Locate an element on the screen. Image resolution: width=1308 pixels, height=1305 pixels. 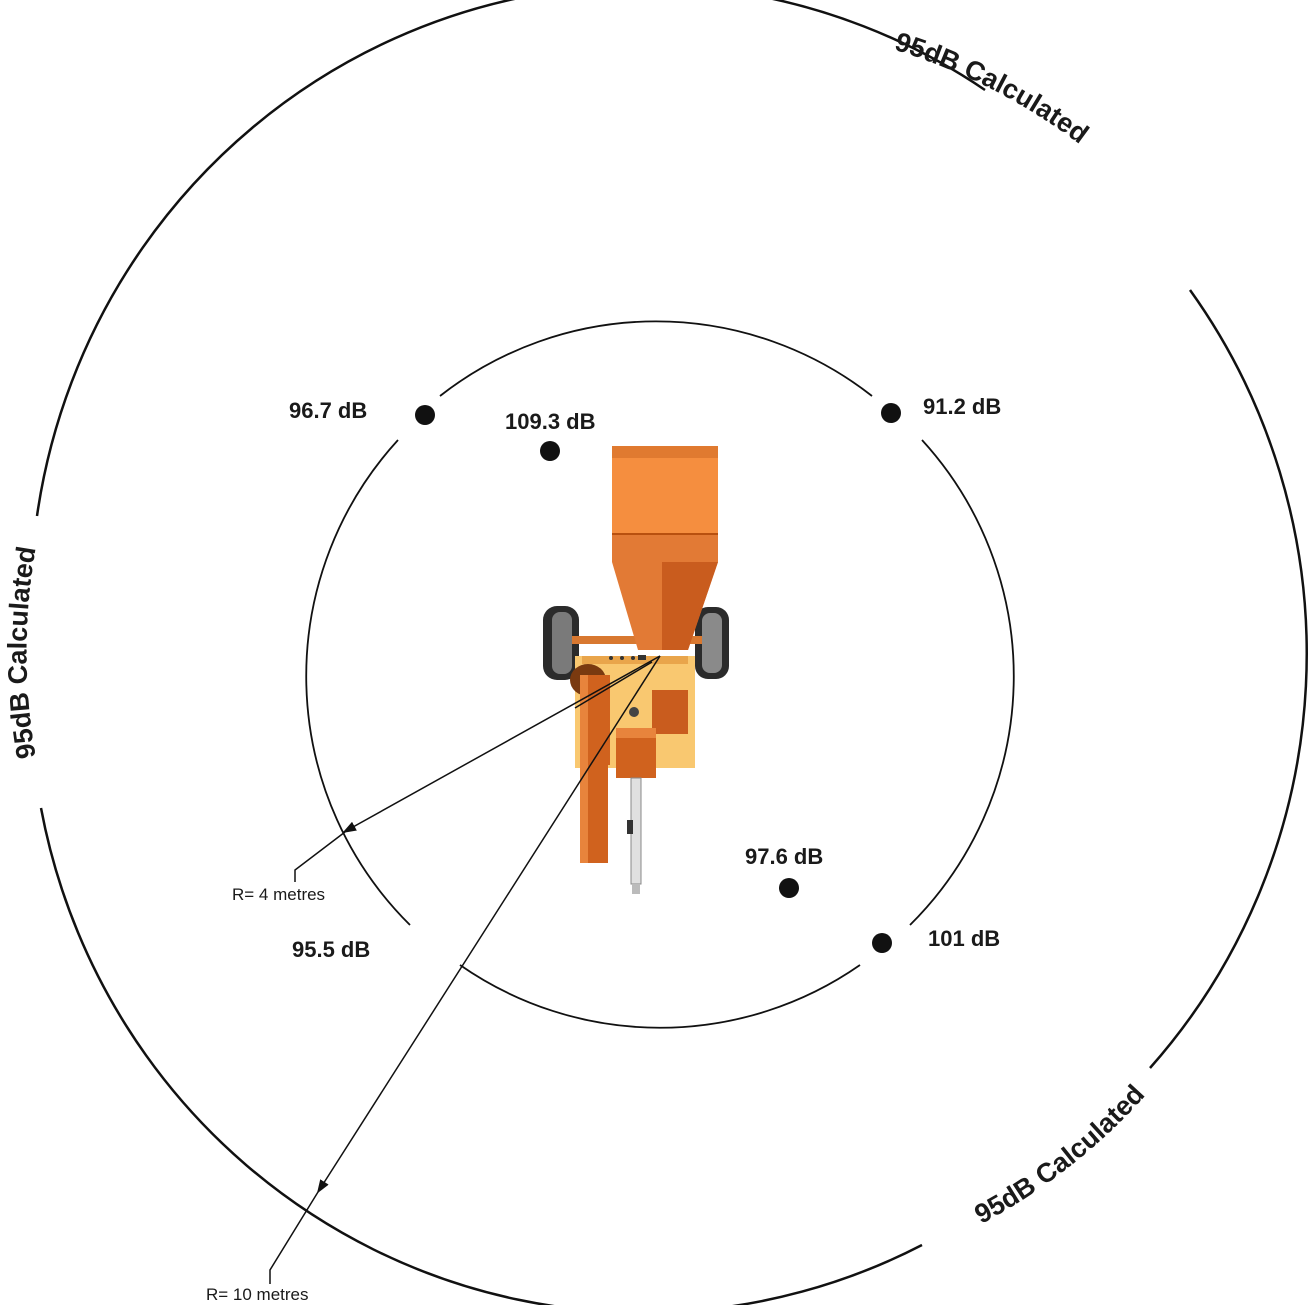
inner-ring-arc-right is located at coordinates (962, 682).